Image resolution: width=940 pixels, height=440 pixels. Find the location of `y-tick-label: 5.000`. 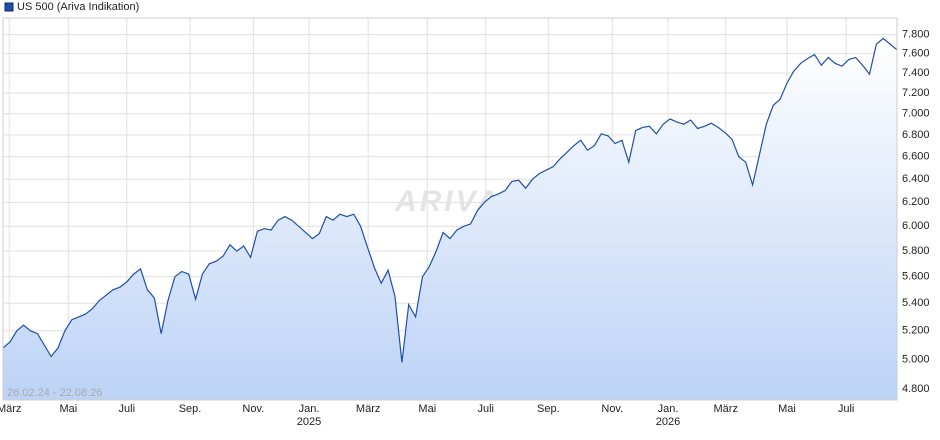

y-tick-label: 5.000 is located at coordinates (916, 359).